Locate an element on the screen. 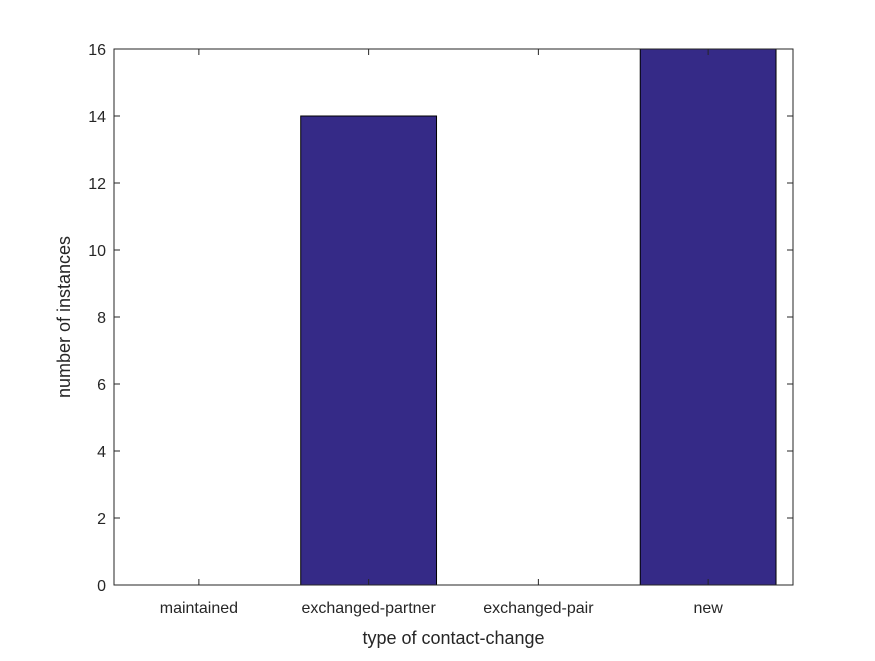  y-tick-label: 14 is located at coordinates (97, 117).